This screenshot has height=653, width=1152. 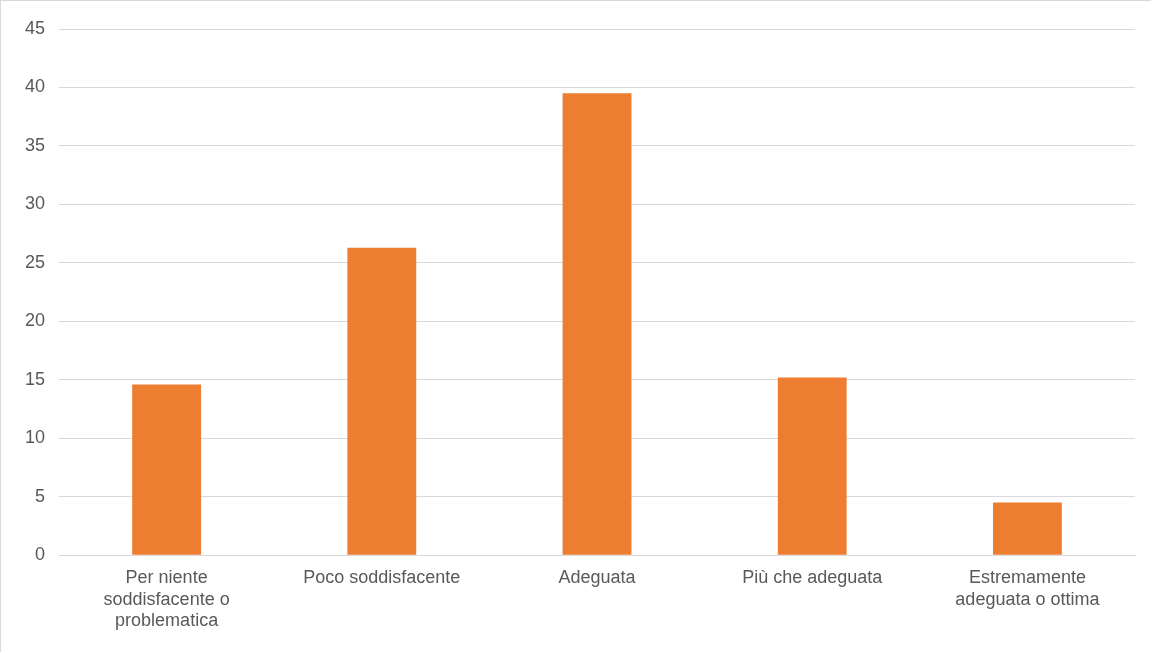 I want to click on x-tick-label: Più che adeguata, so click(x=813, y=576).